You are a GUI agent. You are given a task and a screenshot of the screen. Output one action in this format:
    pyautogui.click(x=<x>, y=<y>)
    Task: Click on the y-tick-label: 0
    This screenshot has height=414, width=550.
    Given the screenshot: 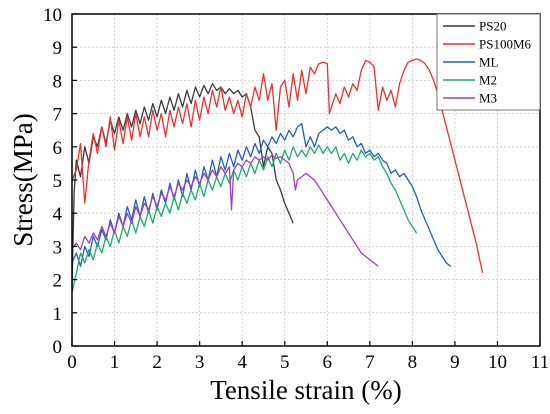 What is the action you would take?
    pyautogui.click(x=58, y=347)
    